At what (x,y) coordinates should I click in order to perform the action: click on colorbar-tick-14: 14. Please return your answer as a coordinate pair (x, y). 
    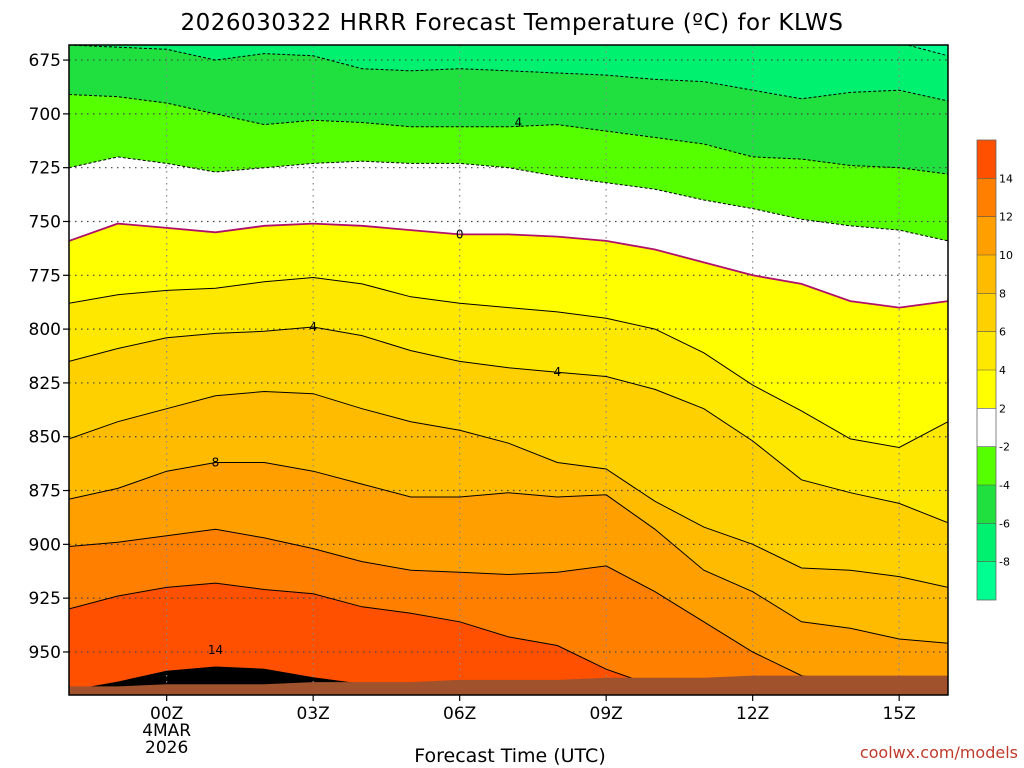
    Looking at the image, I should click on (1006, 178).